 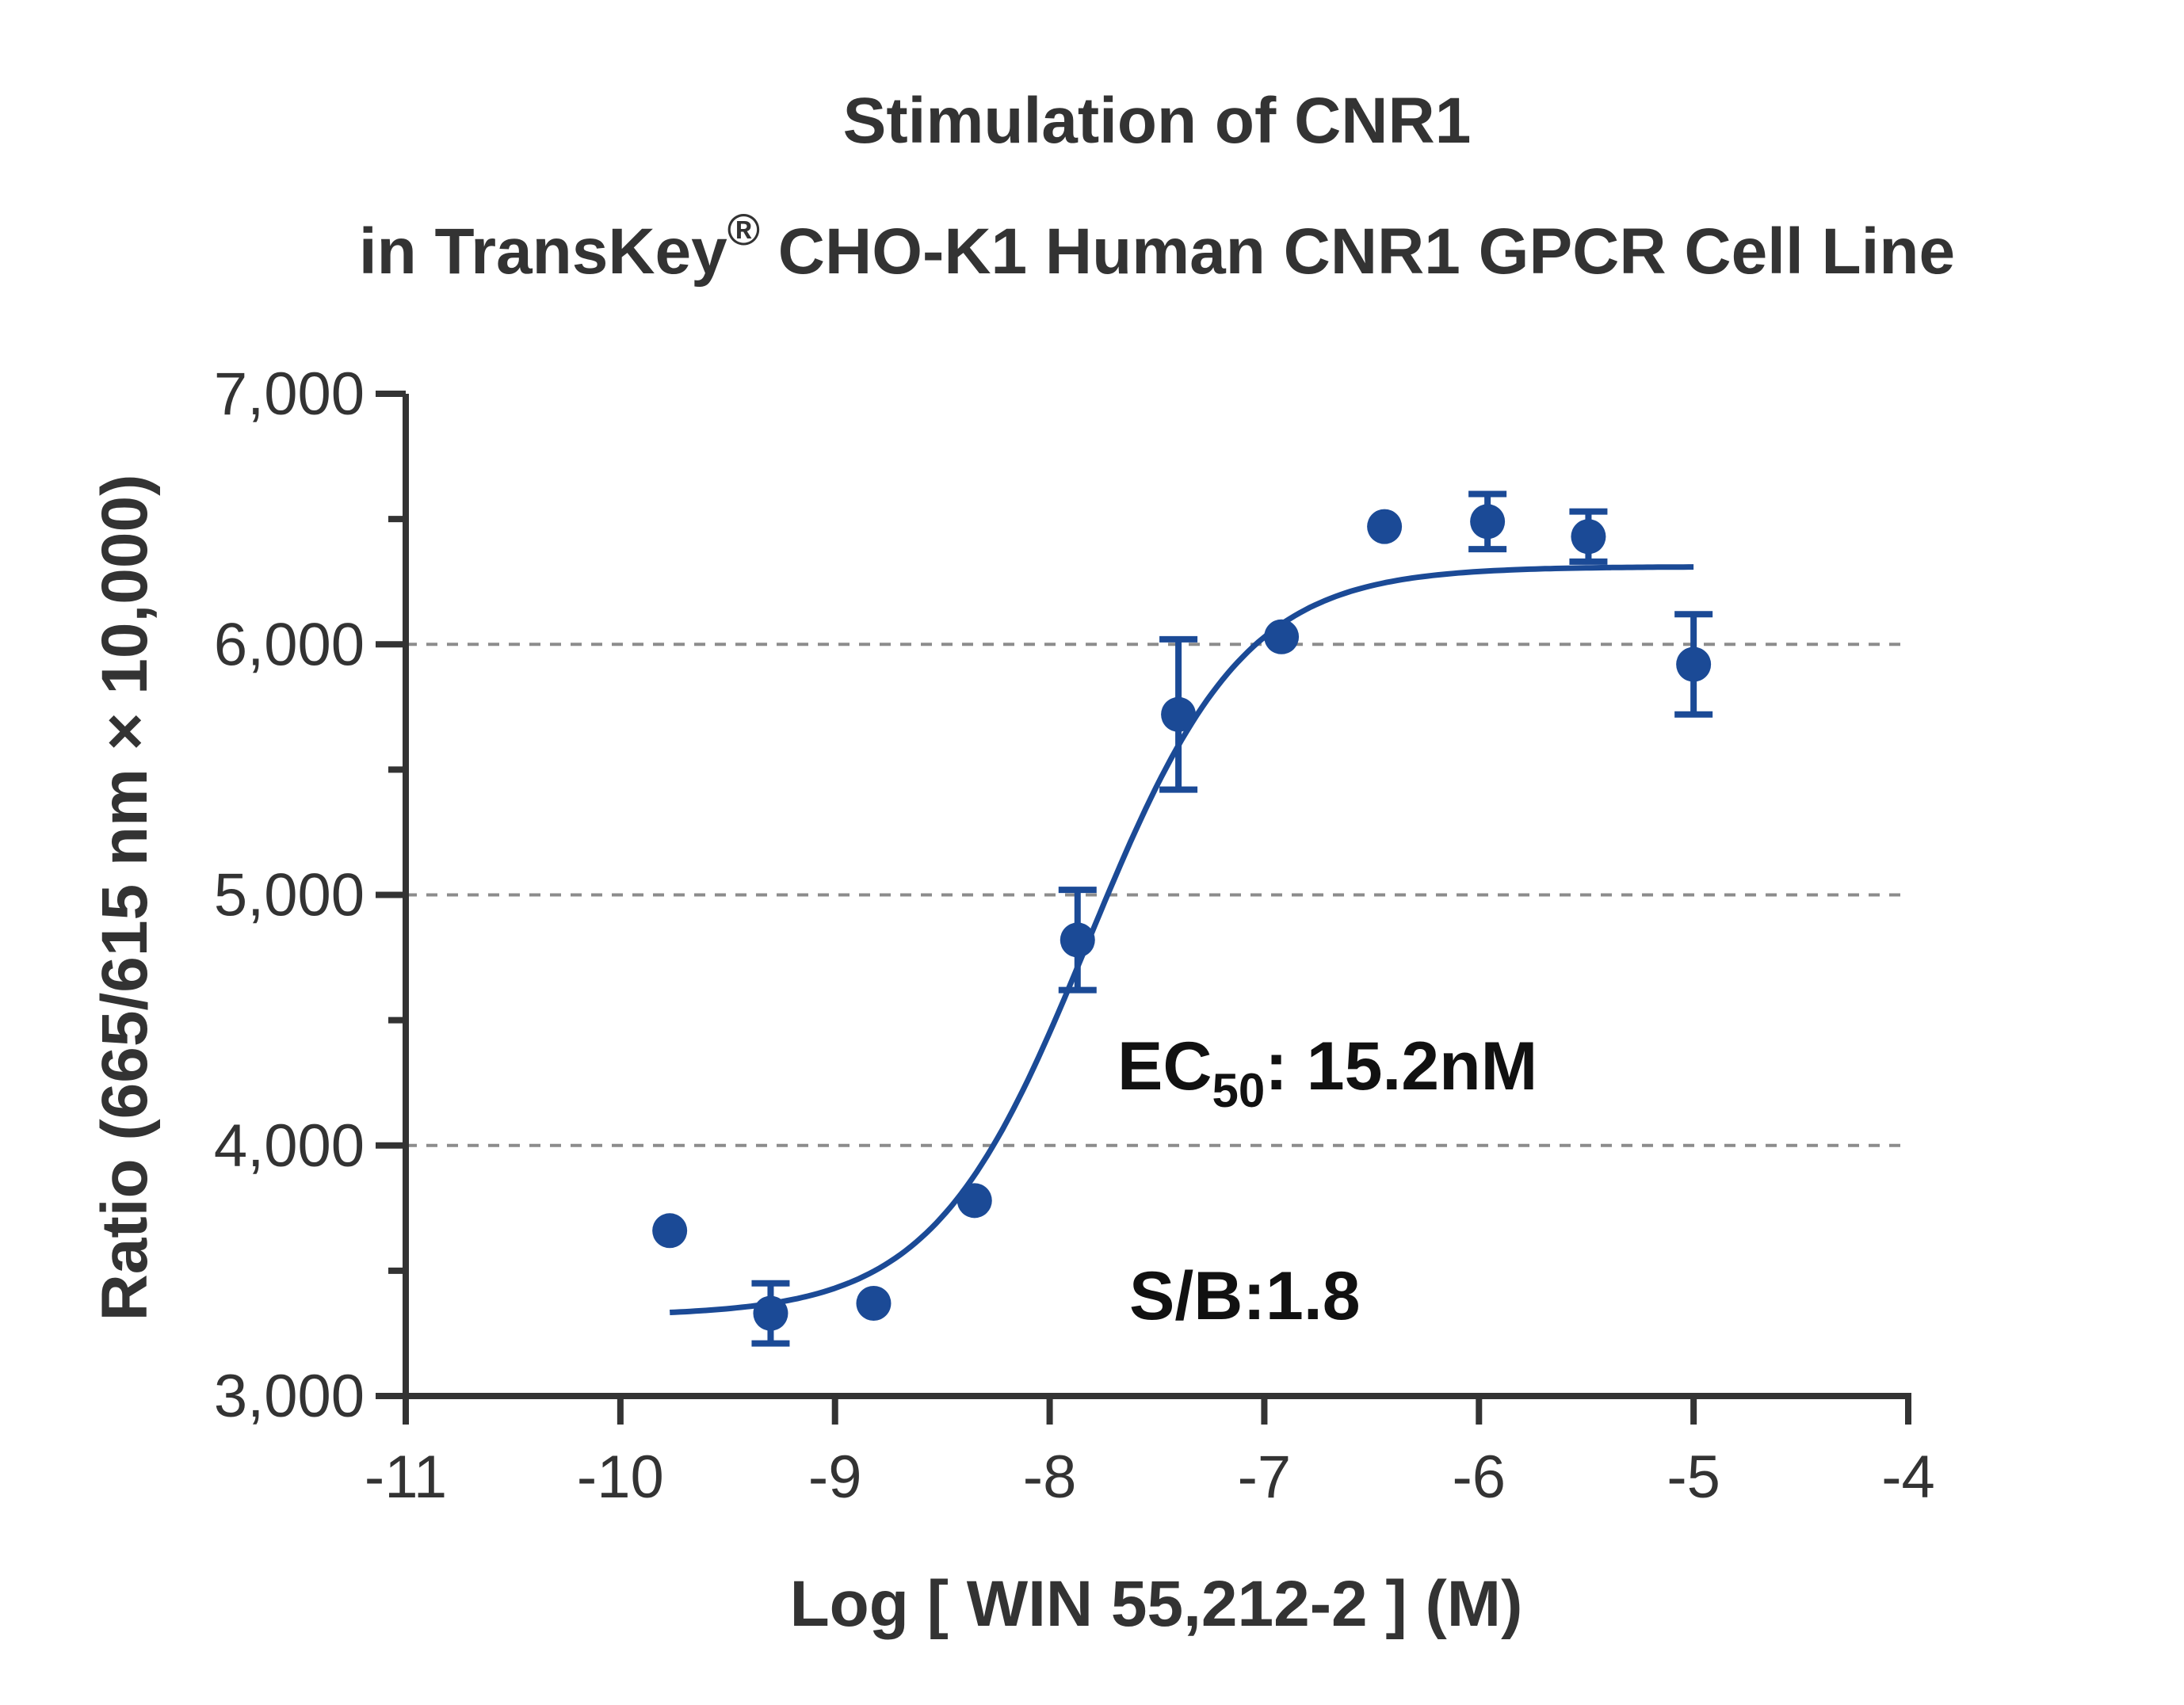 What do you see at coordinates (543, 252) in the screenshot?
I see `chart-title-line2-prefix: in TransKey` at bounding box center [543, 252].